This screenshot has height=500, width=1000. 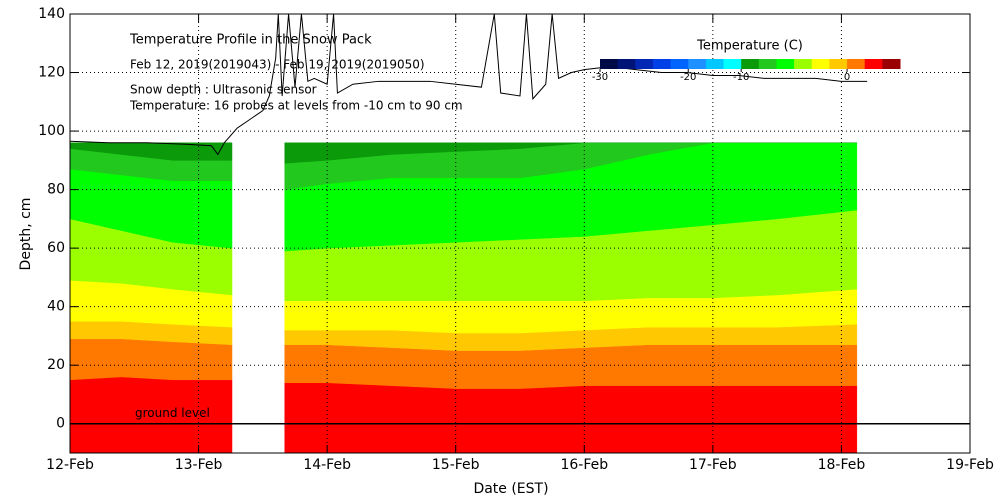 What do you see at coordinates (51, 73) in the screenshot?
I see `y-tick-label: 120` at bounding box center [51, 73].